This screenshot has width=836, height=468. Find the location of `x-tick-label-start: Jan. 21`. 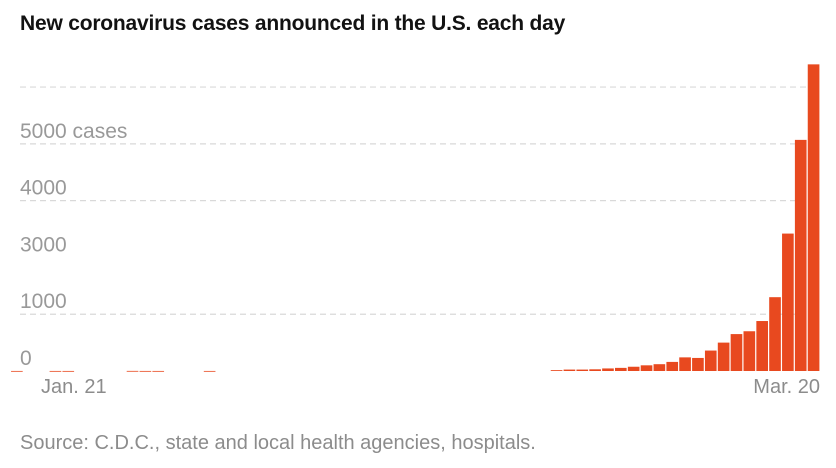

x-tick-label-start: Jan. 21 is located at coordinates (74, 387).